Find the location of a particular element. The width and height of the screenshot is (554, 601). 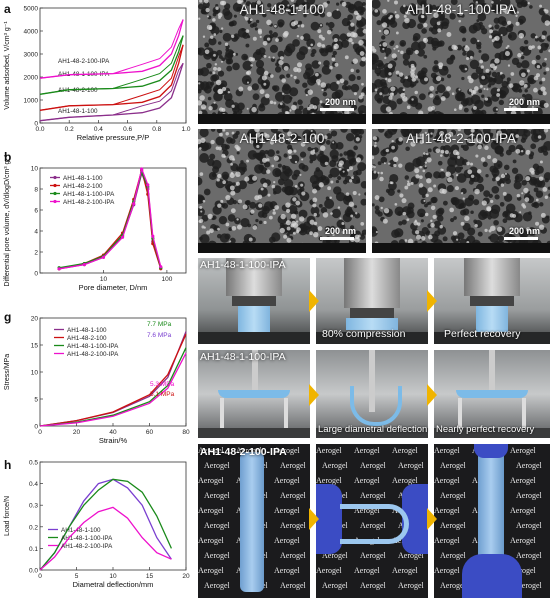

y-tick-label: 15 is located at coordinates (35, 346).